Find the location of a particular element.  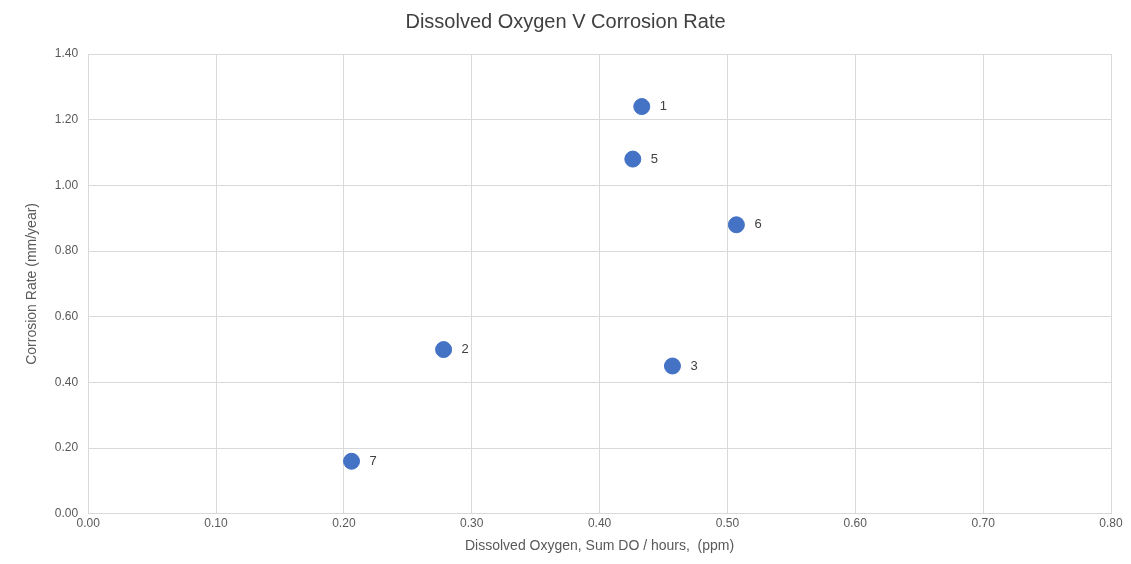

y-tick-label: 1.00 is located at coordinates (66, 184).